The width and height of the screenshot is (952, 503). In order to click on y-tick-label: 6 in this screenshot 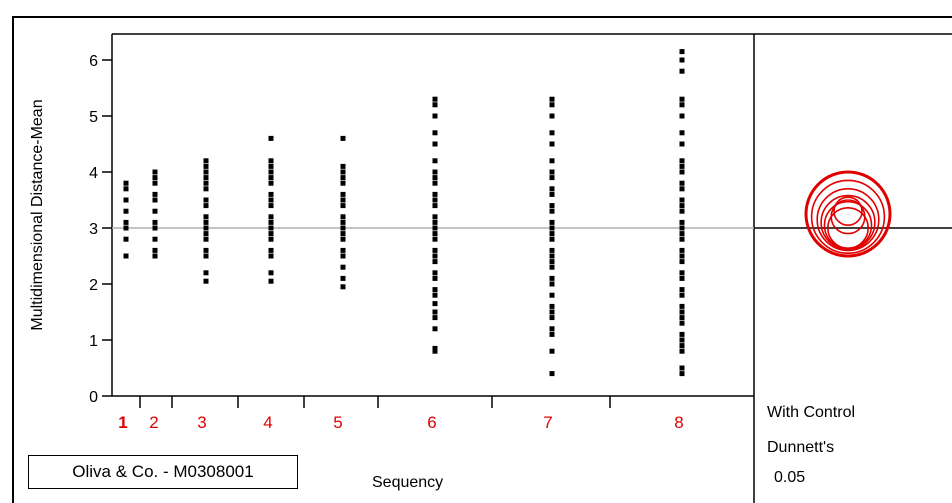, I will do `click(93, 61)`.